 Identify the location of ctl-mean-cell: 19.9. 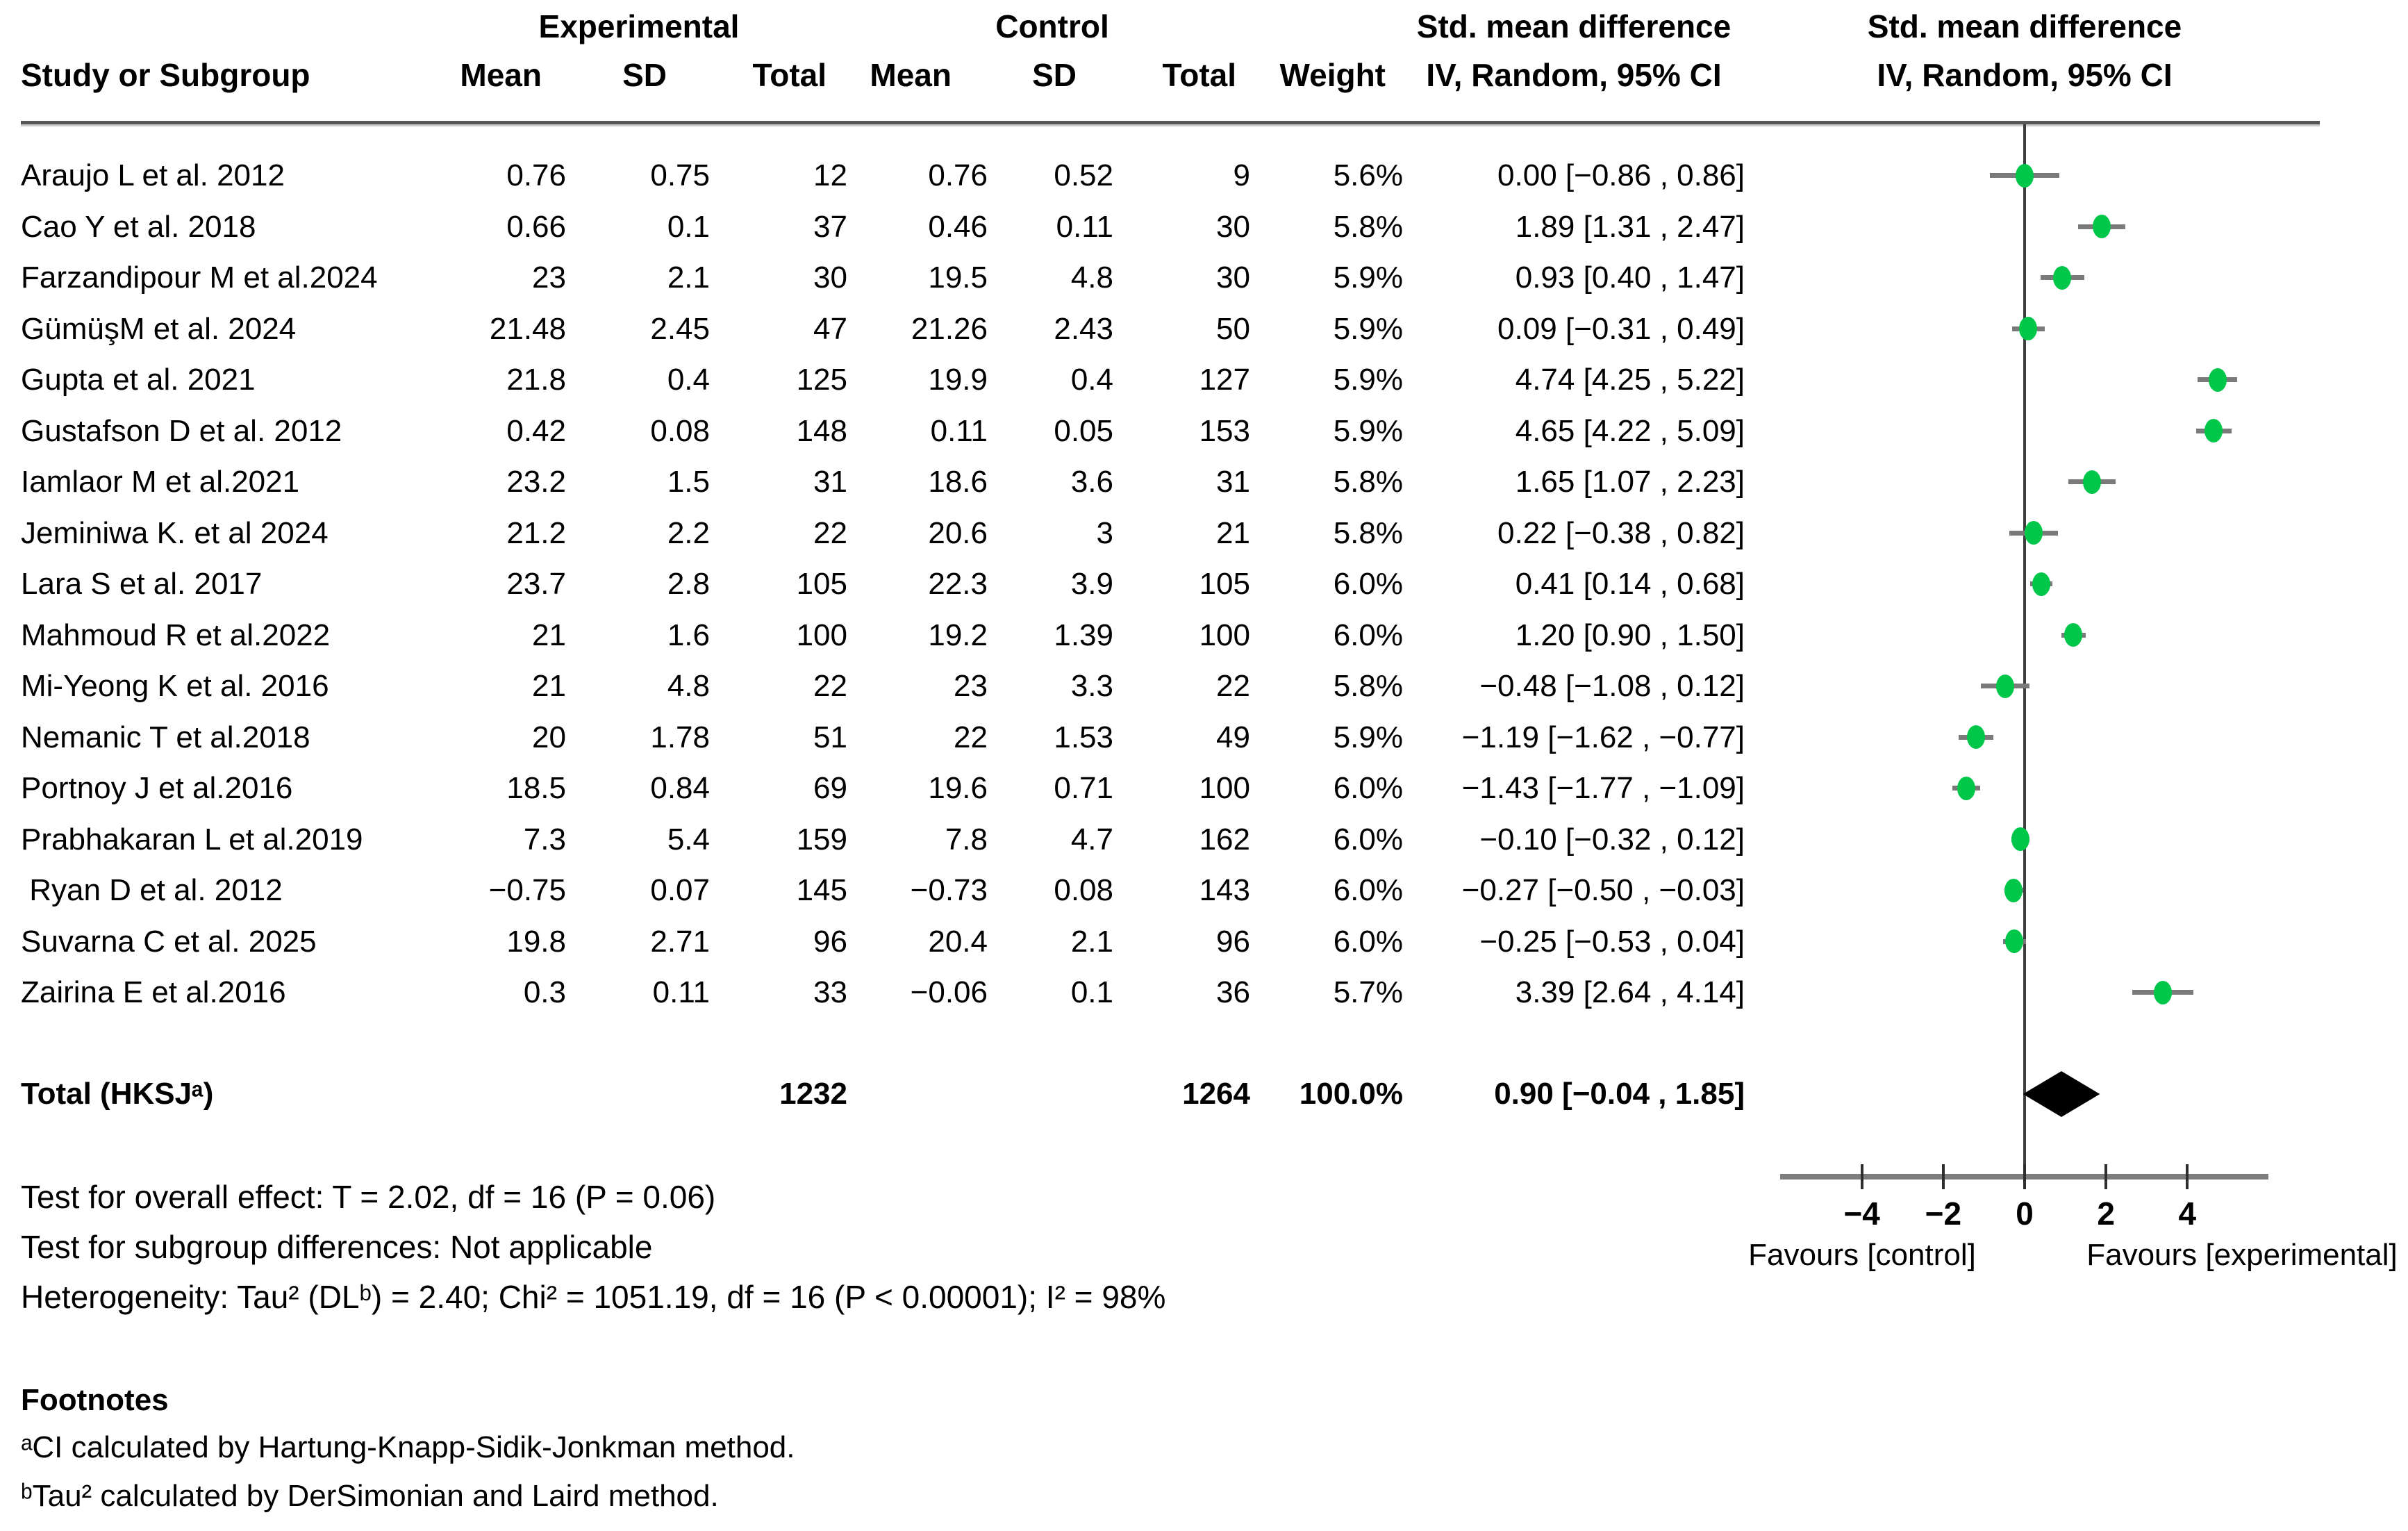
(958, 380).